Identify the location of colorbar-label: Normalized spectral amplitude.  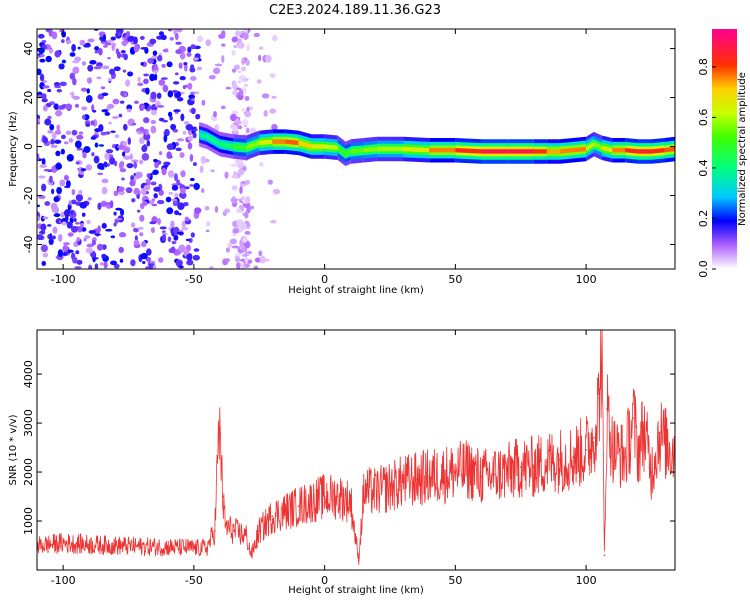
(742, 149).